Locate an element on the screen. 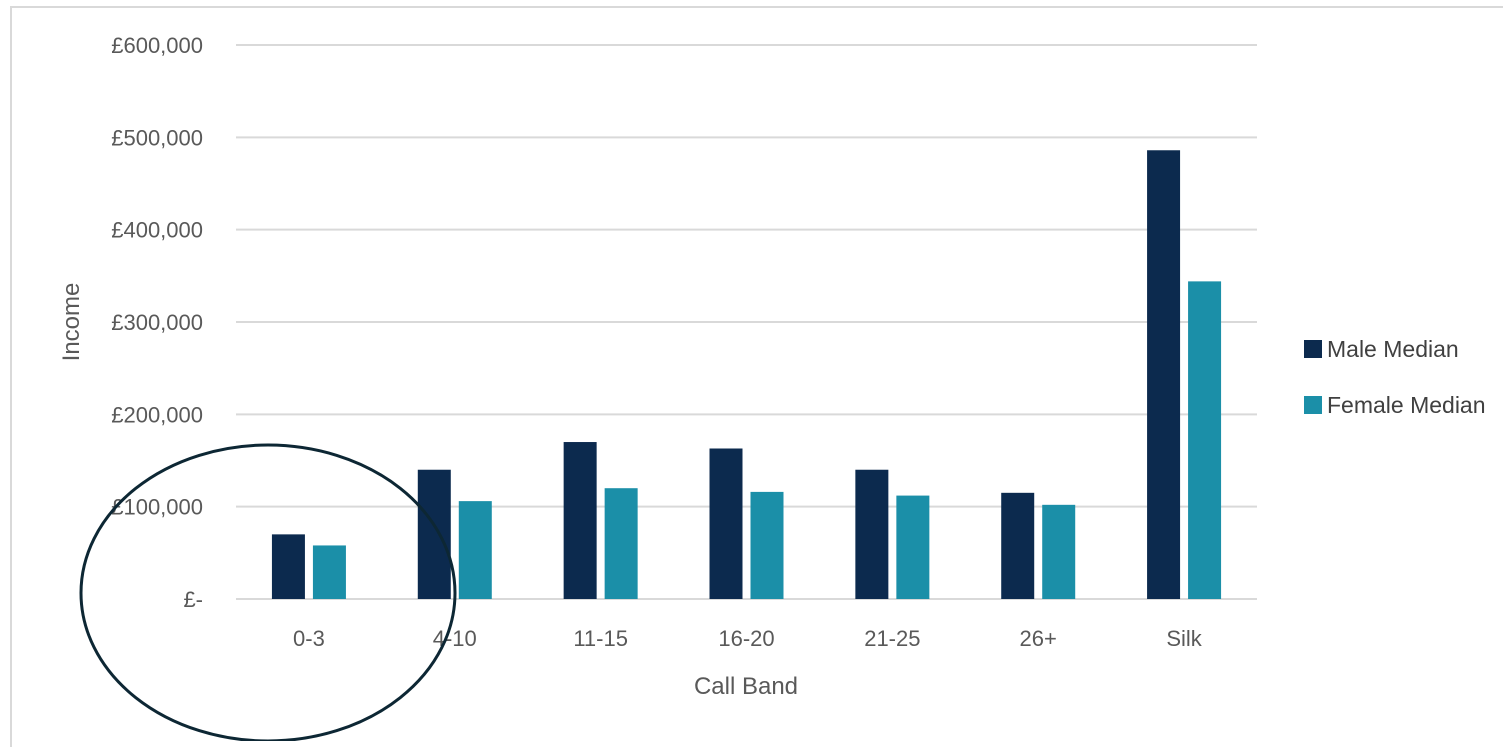 The width and height of the screenshot is (1503, 747). x-tick-labels: 0-3 4-10 11-15 16-20 21-25 26+ Silk is located at coordinates (748, 638).